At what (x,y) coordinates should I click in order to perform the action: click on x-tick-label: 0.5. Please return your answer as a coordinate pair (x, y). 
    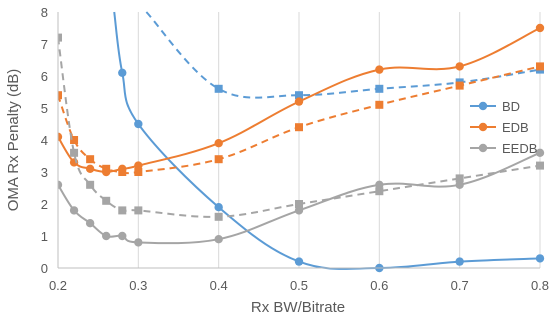
    Looking at the image, I should click on (299, 285).